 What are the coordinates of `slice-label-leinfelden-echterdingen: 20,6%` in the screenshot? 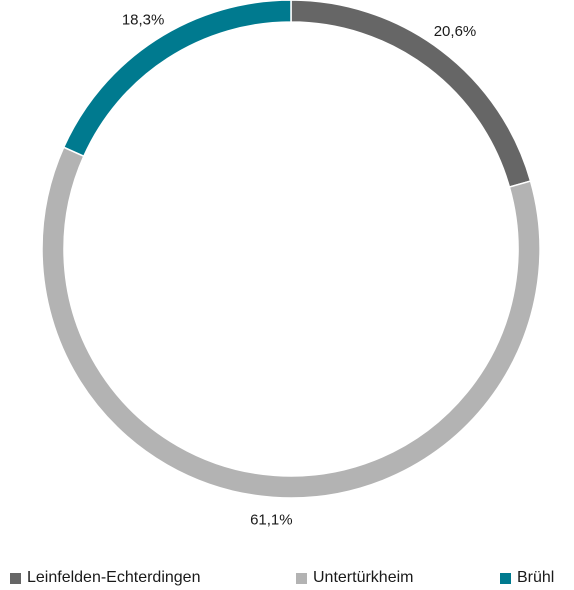 It's located at (455, 31).